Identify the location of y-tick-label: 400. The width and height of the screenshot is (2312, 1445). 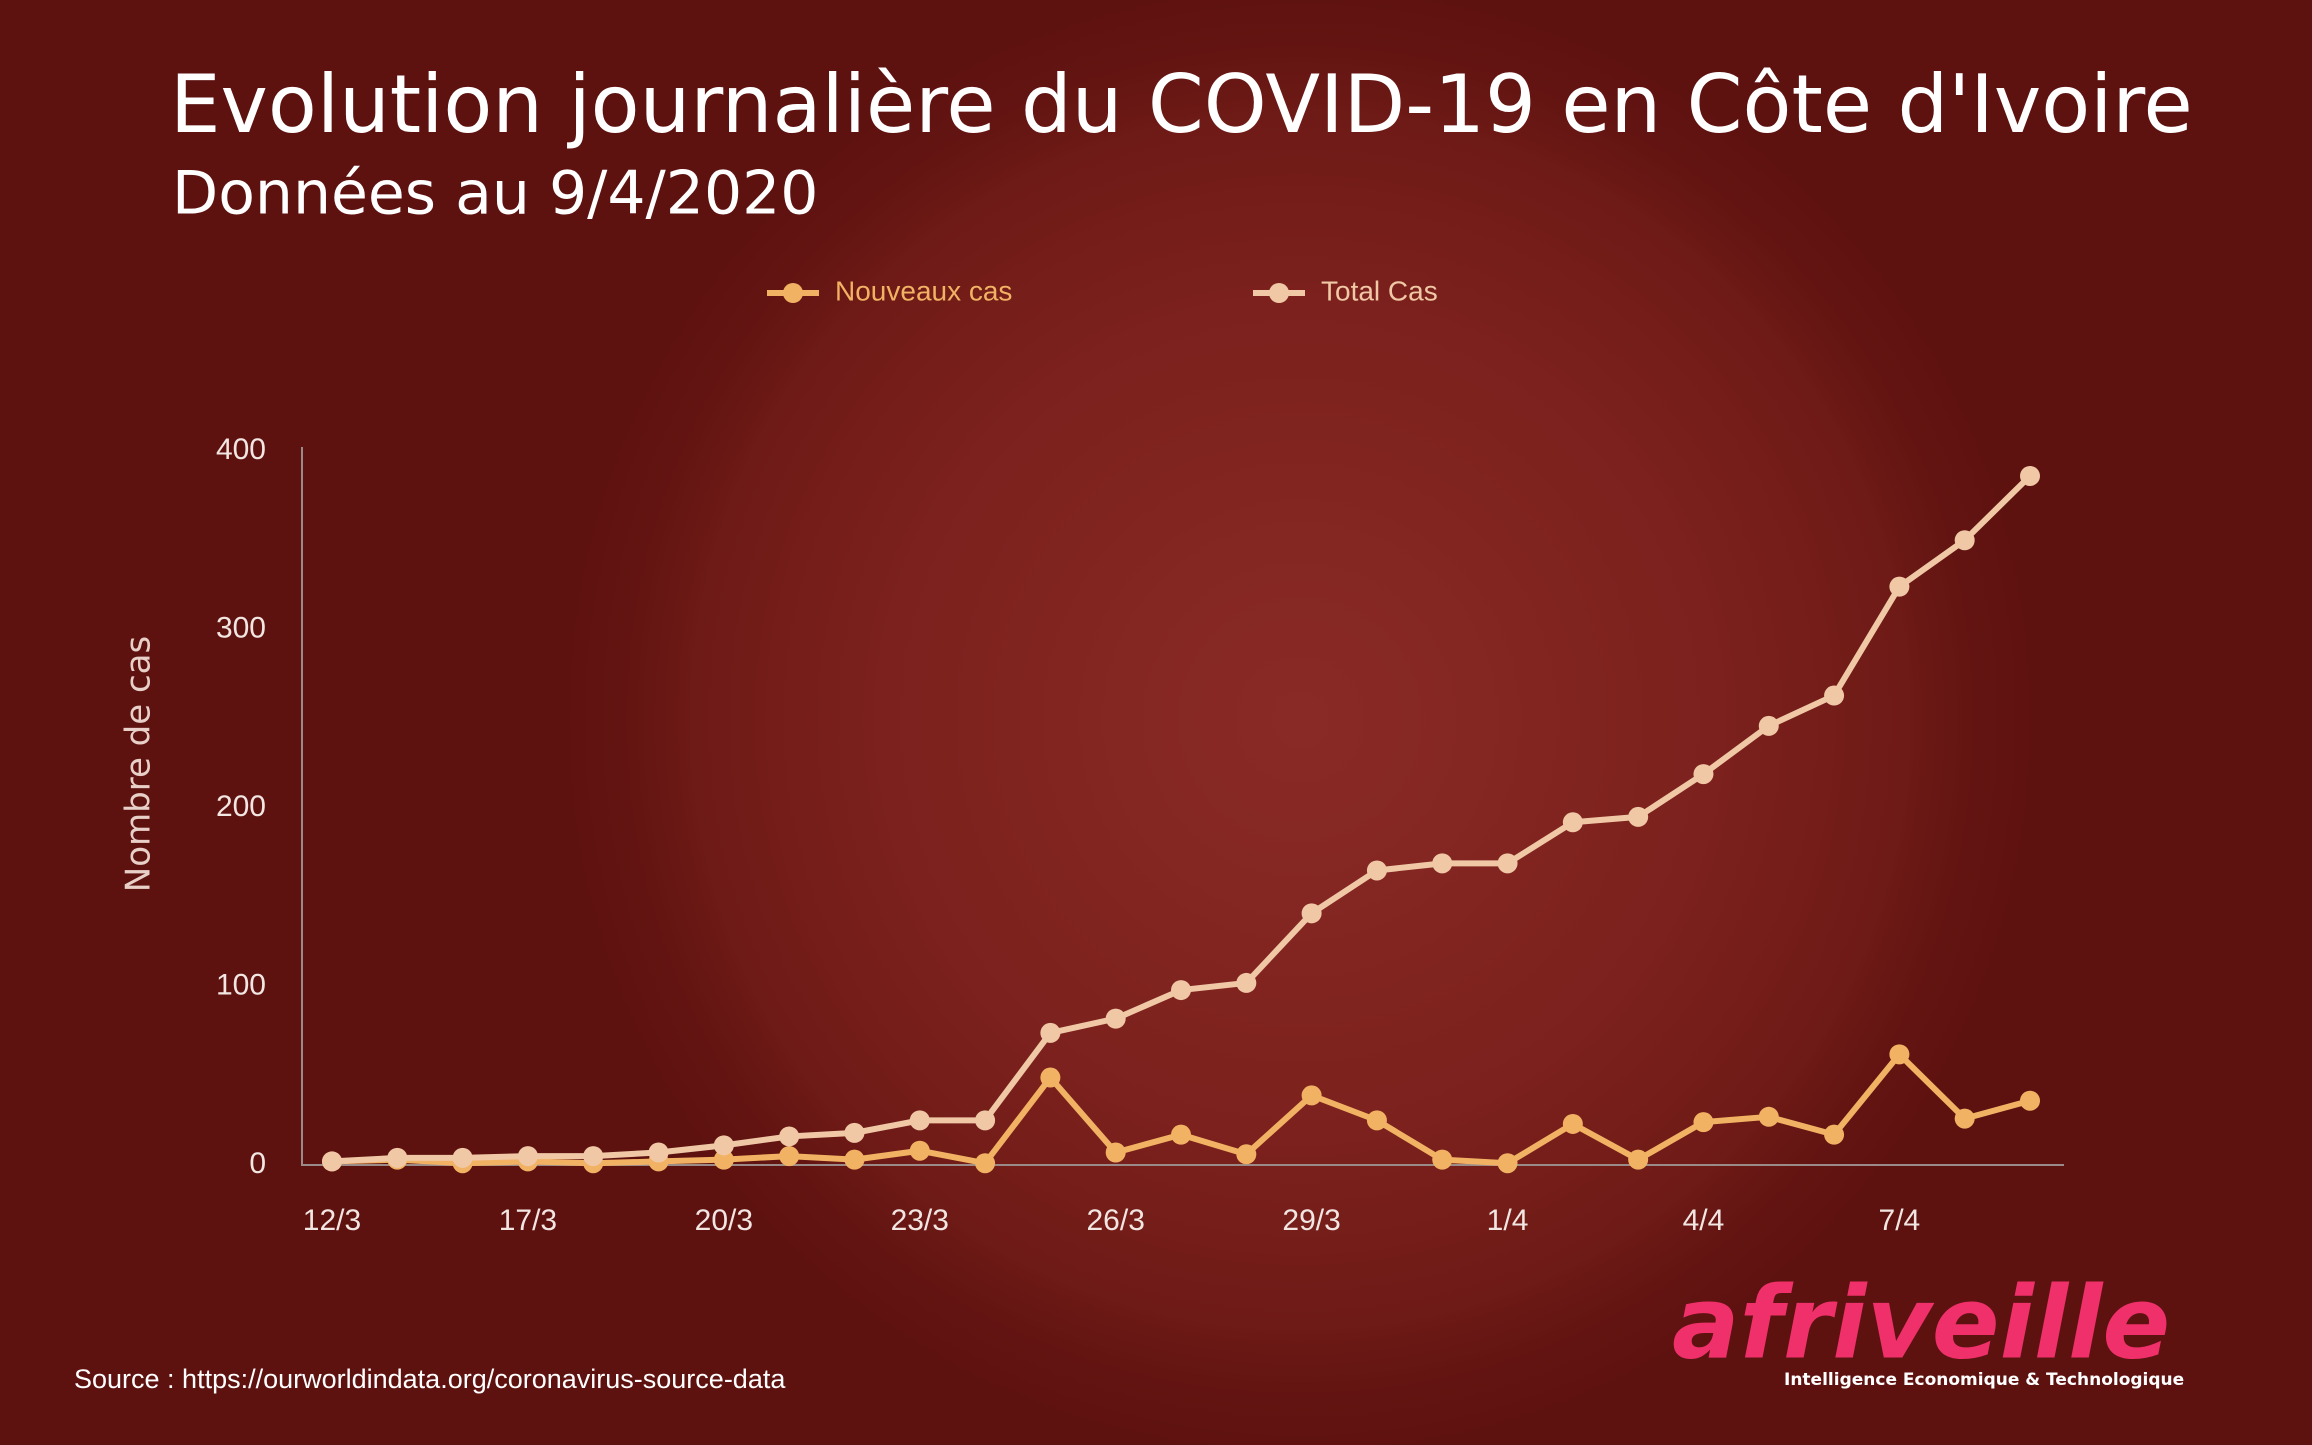
(241, 449).